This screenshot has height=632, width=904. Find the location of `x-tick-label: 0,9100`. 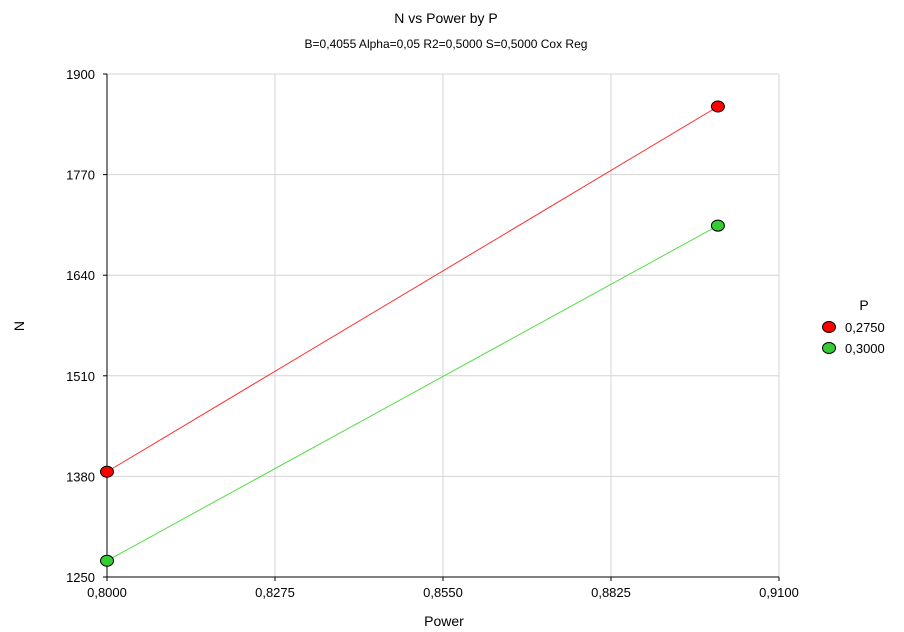

x-tick-label: 0,9100 is located at coordinates (779, 592).